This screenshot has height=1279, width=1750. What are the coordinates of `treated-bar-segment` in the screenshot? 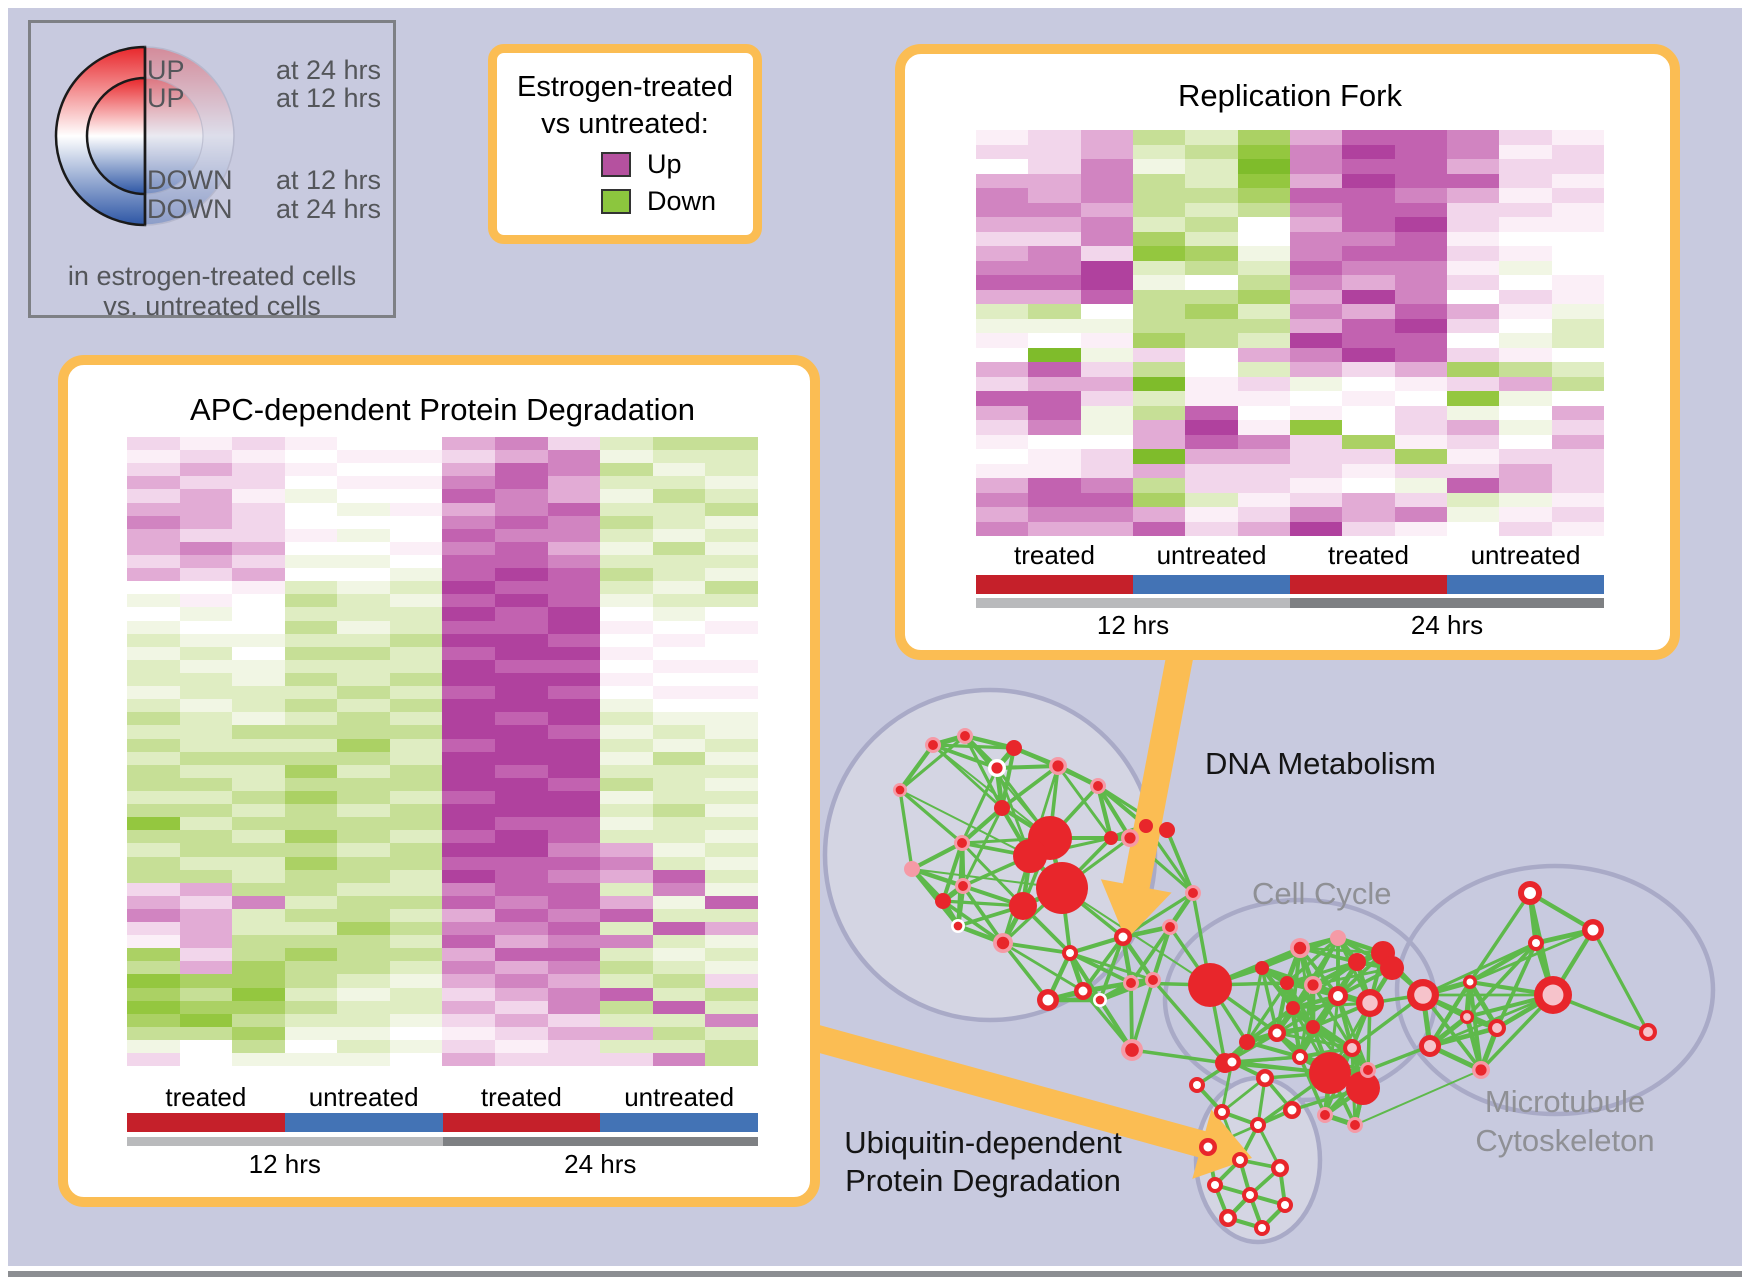 It's located at (1368, 584).